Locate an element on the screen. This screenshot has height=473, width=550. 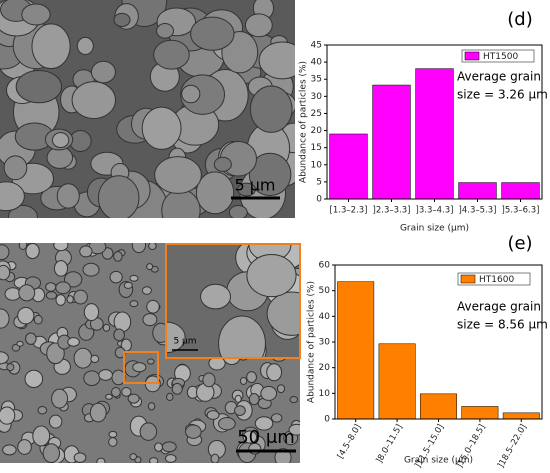
scale-bar-label: 5 μm is located at coordinates (254, 185).